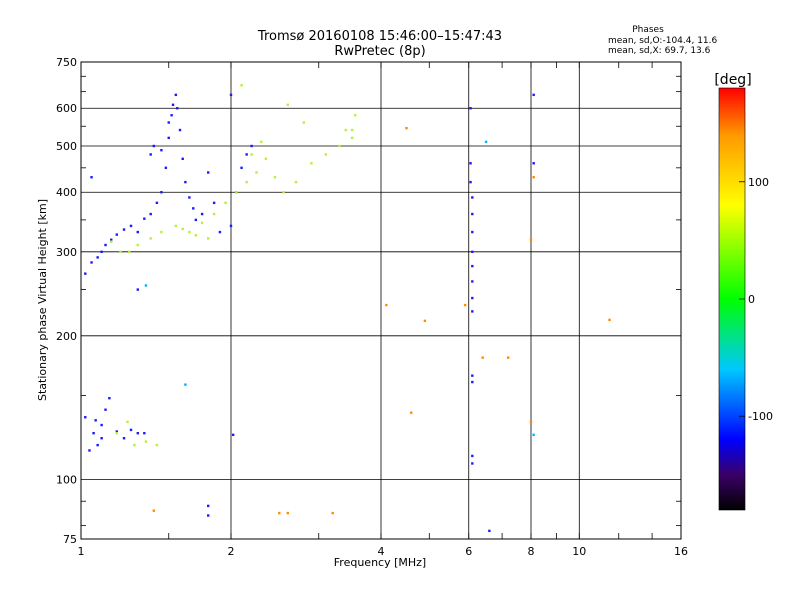 Image resolution: width=800 pixels, height=600 pixels. Describe the element at coordinates (66, 336) in the screenshot. I see `y-tick-label: 200` at that location.